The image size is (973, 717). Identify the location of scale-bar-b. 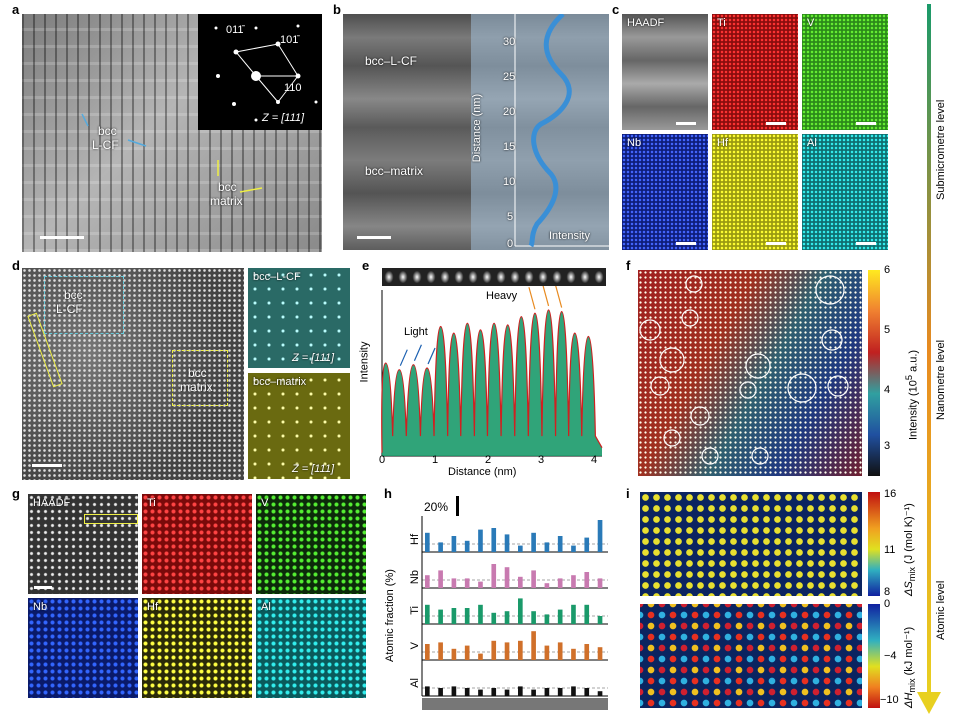
(374, 237).